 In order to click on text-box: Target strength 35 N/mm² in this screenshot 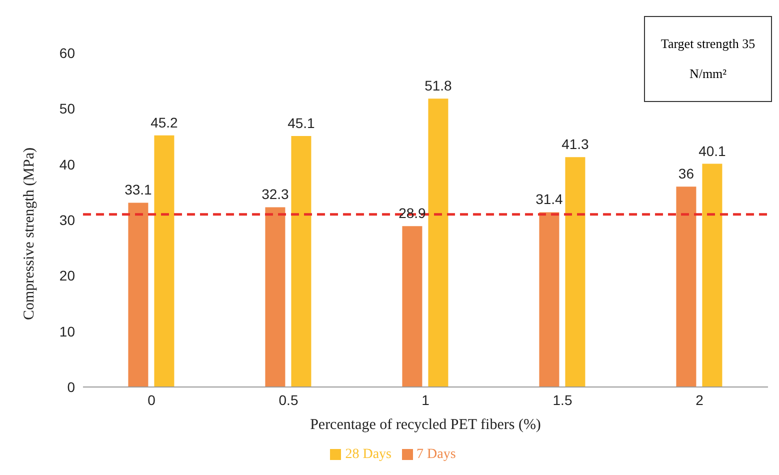, I will do `click(708, 59)`.